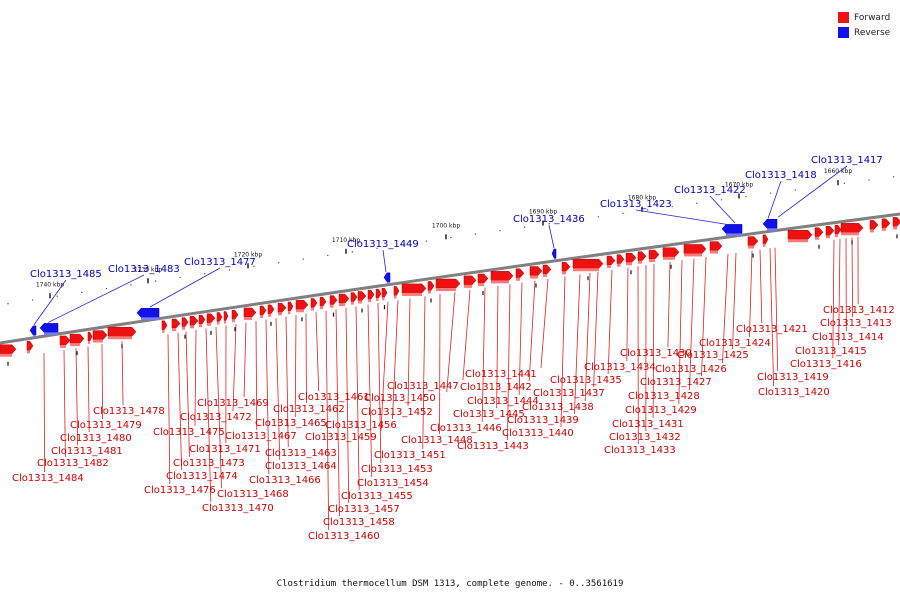 The width and height of the screenshot is (900, 600). I want to click on gene-label-clo1313-1471: Clo1313_1471, so click(225, 449).